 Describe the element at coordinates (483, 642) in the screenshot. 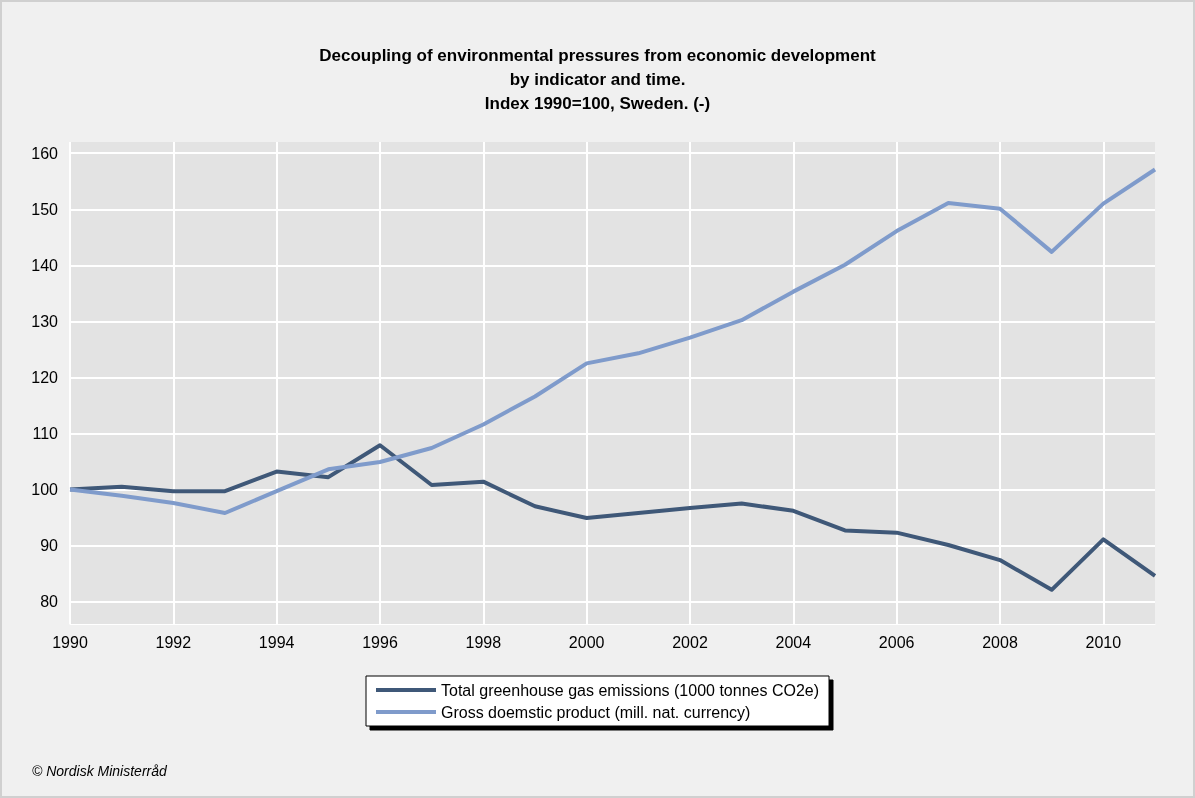

I see `x-tick-label: 1998` at that location.